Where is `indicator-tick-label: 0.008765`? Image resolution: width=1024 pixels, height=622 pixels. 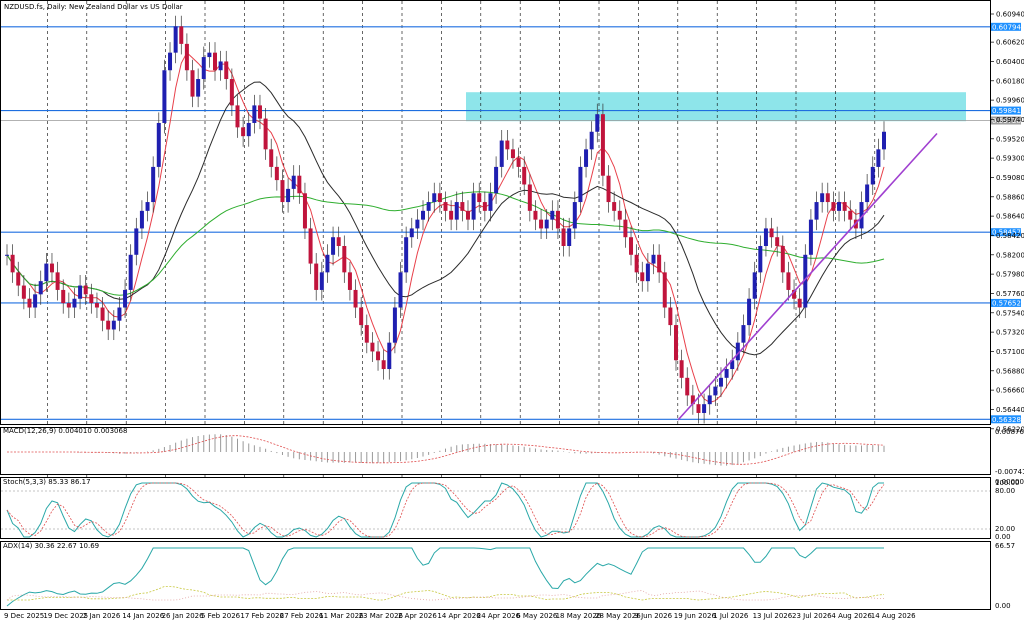 indicator-tick-label: 0.008765 is located at coordinates (1009, 432).